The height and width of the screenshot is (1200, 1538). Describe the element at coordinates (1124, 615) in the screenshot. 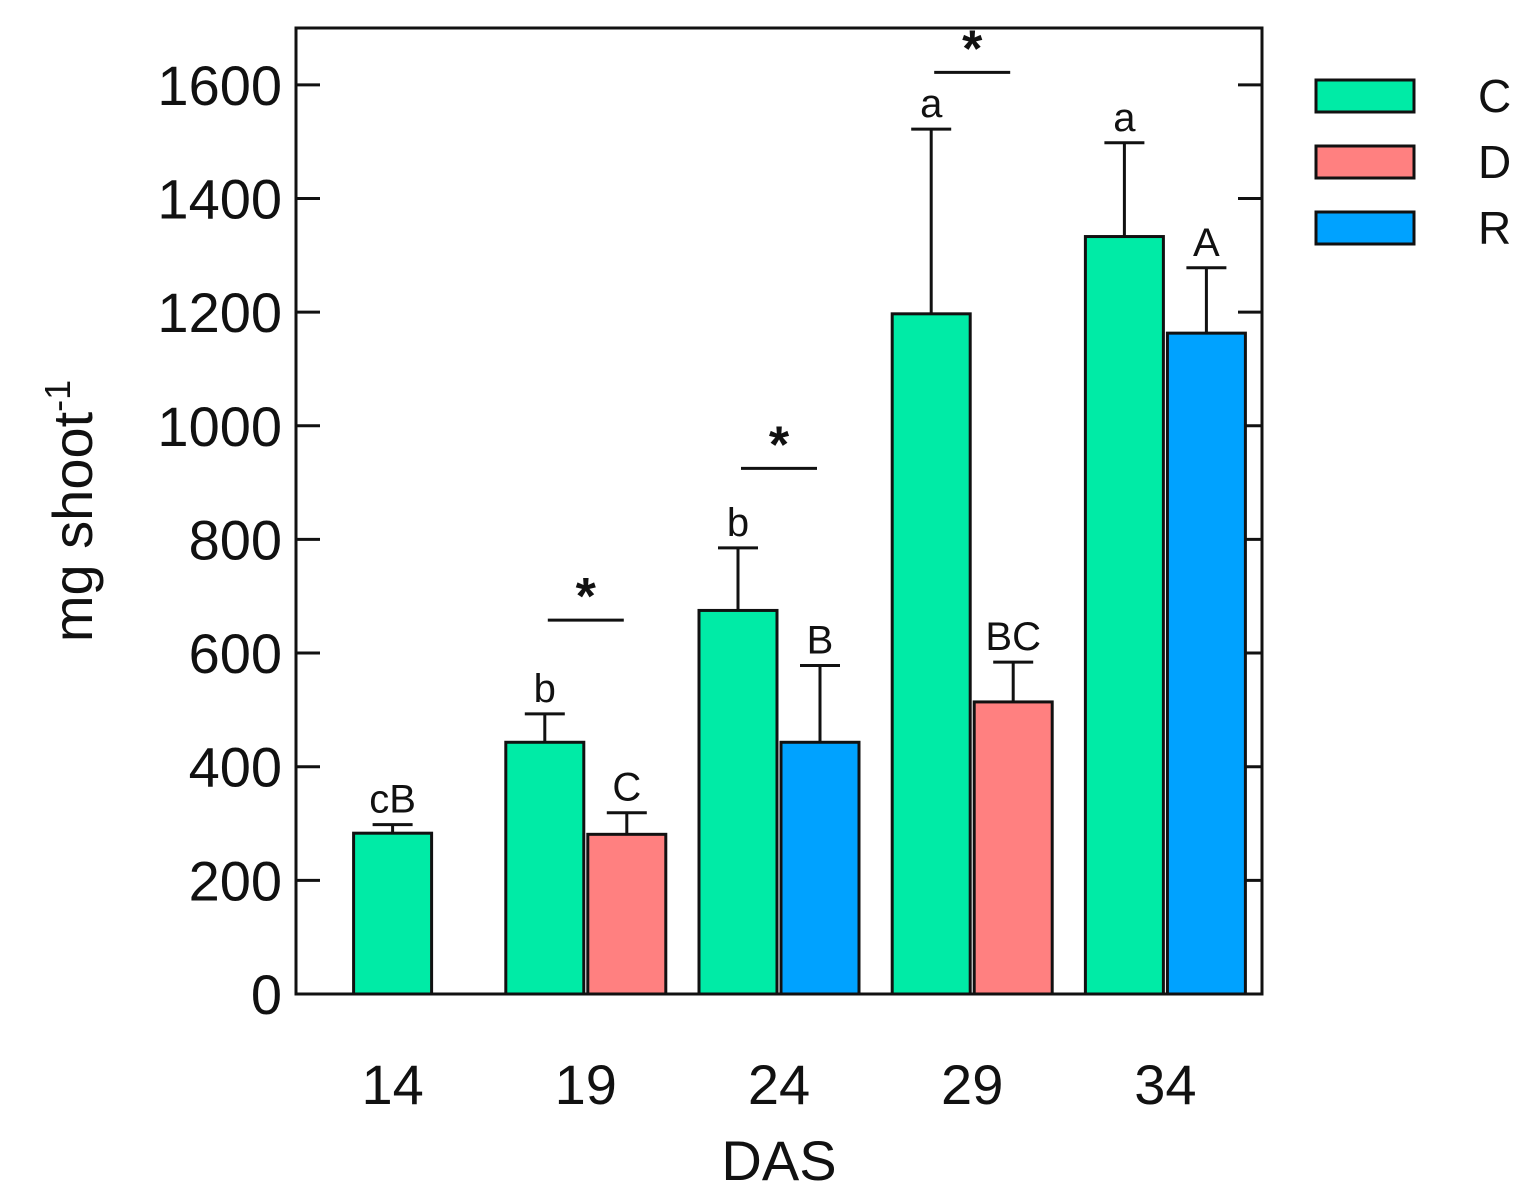

I see `bar-34-C` at that location.